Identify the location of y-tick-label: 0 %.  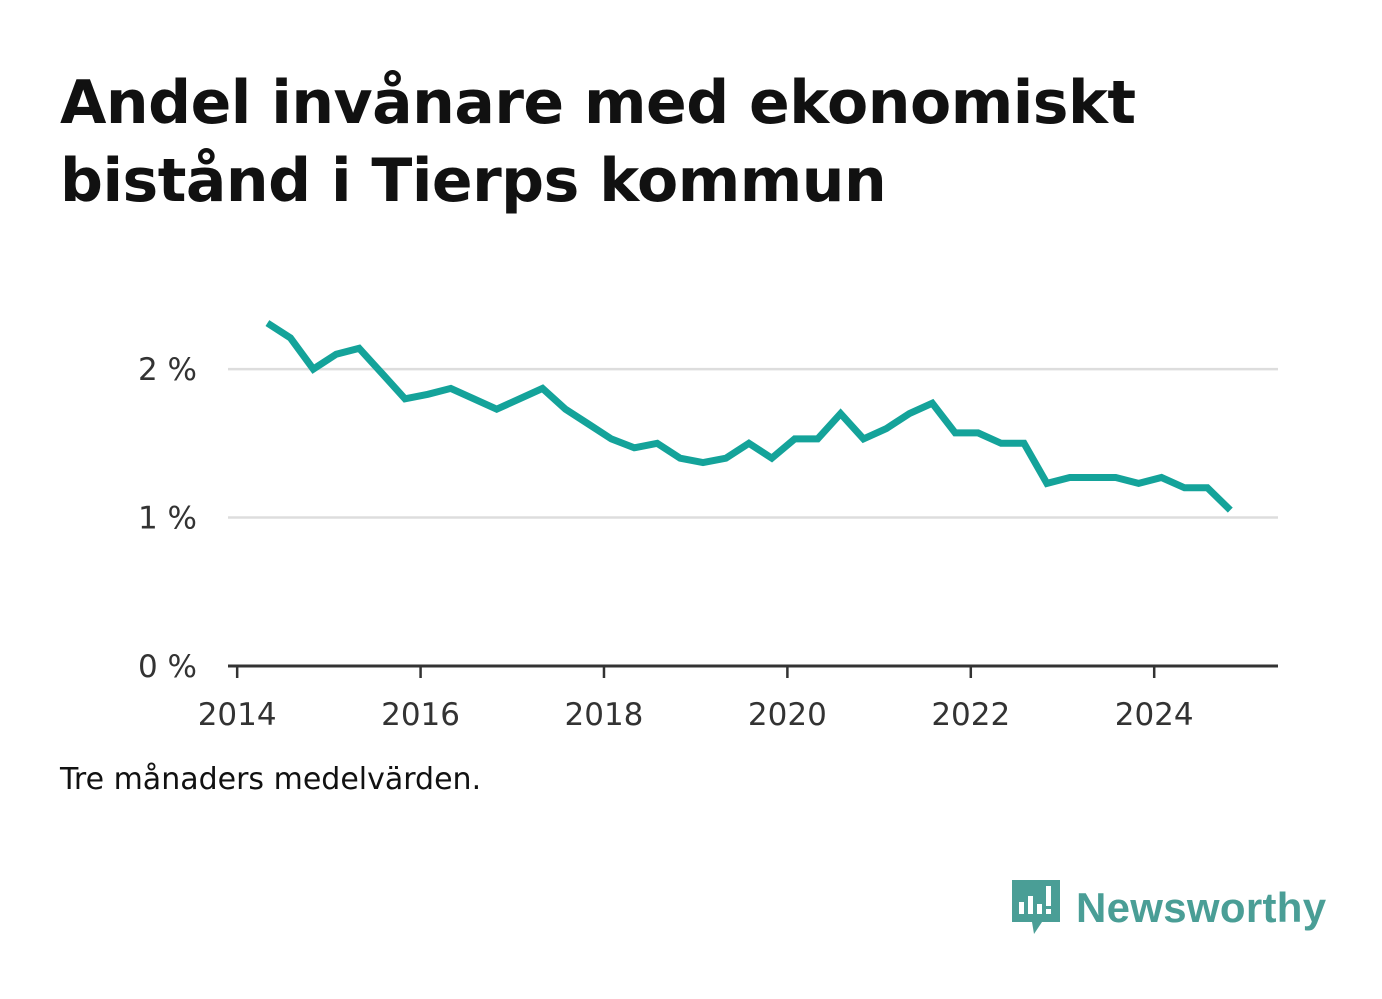
(167, 667).